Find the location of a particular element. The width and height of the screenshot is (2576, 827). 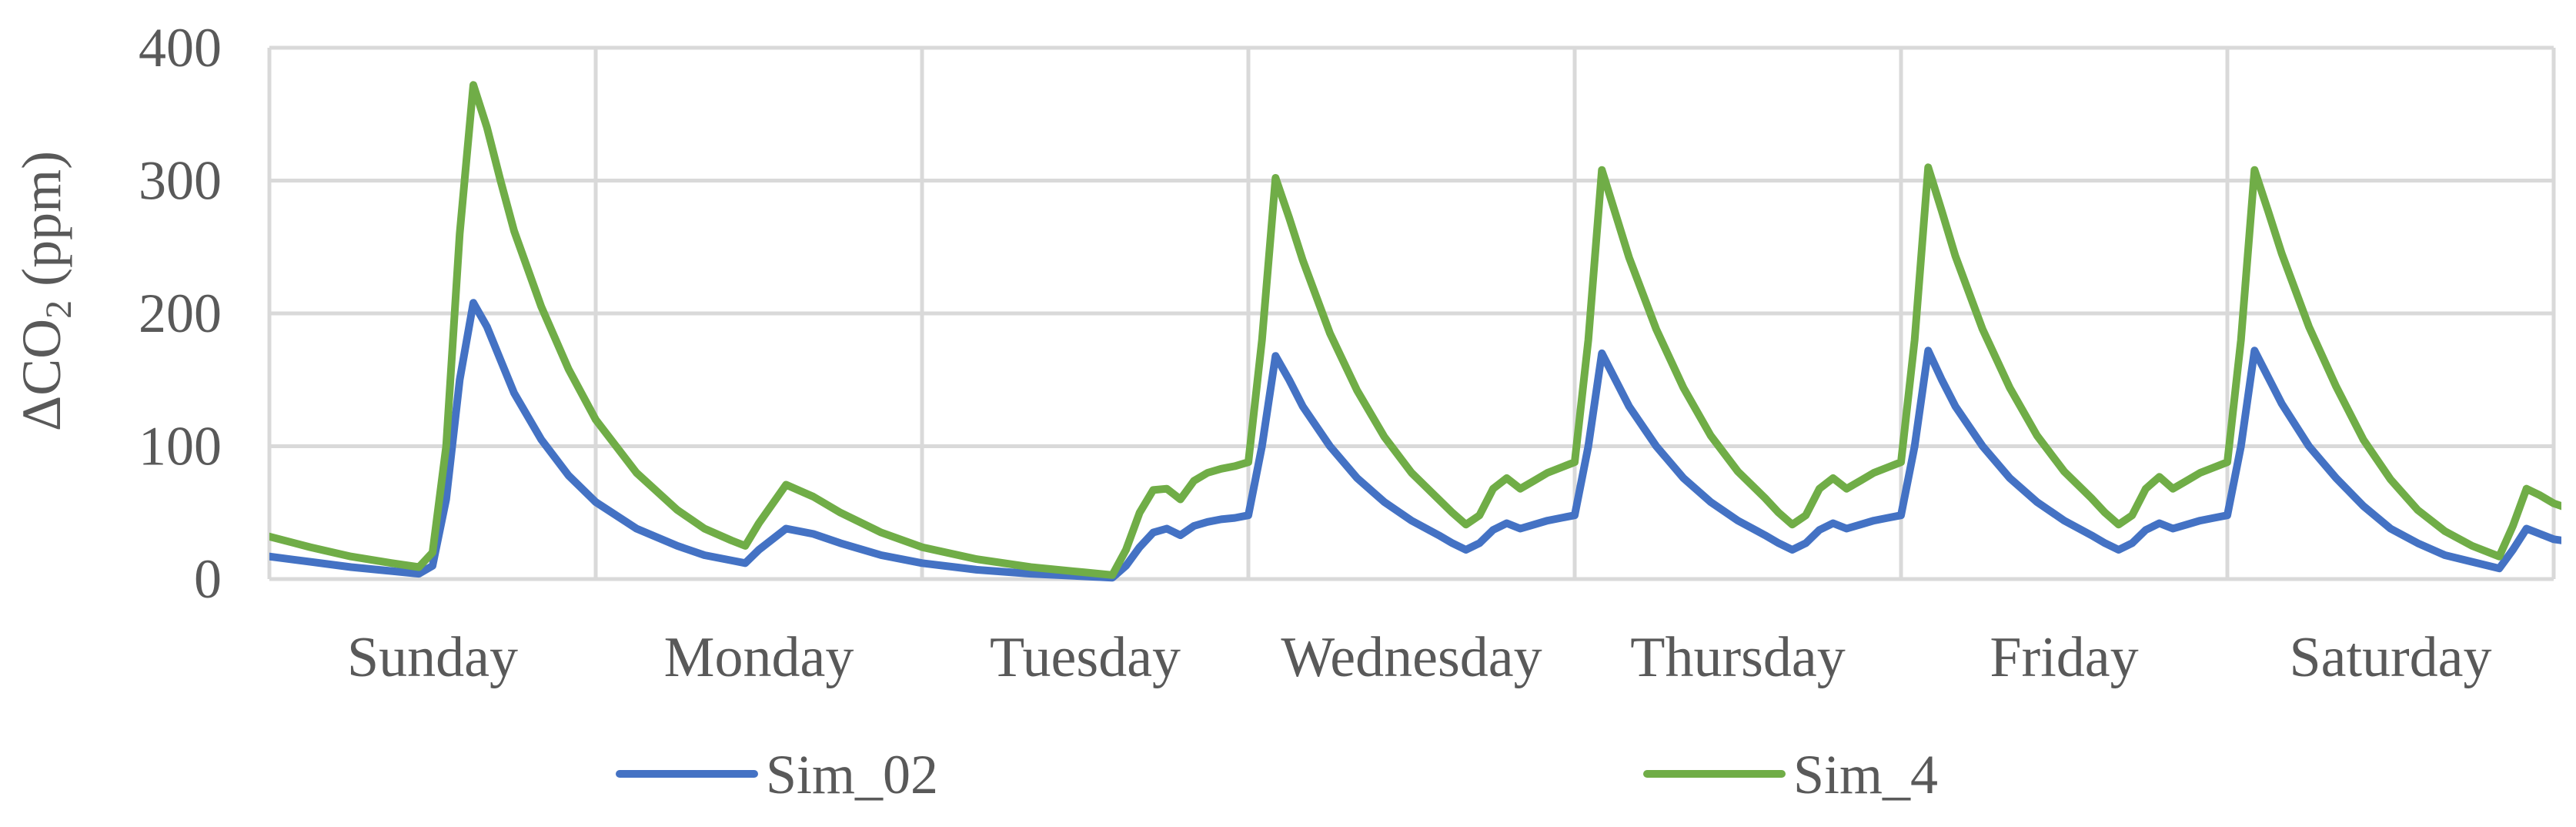

y-axis-ticks: 0 100 200 300 400 is located at coordinates (180, 313).